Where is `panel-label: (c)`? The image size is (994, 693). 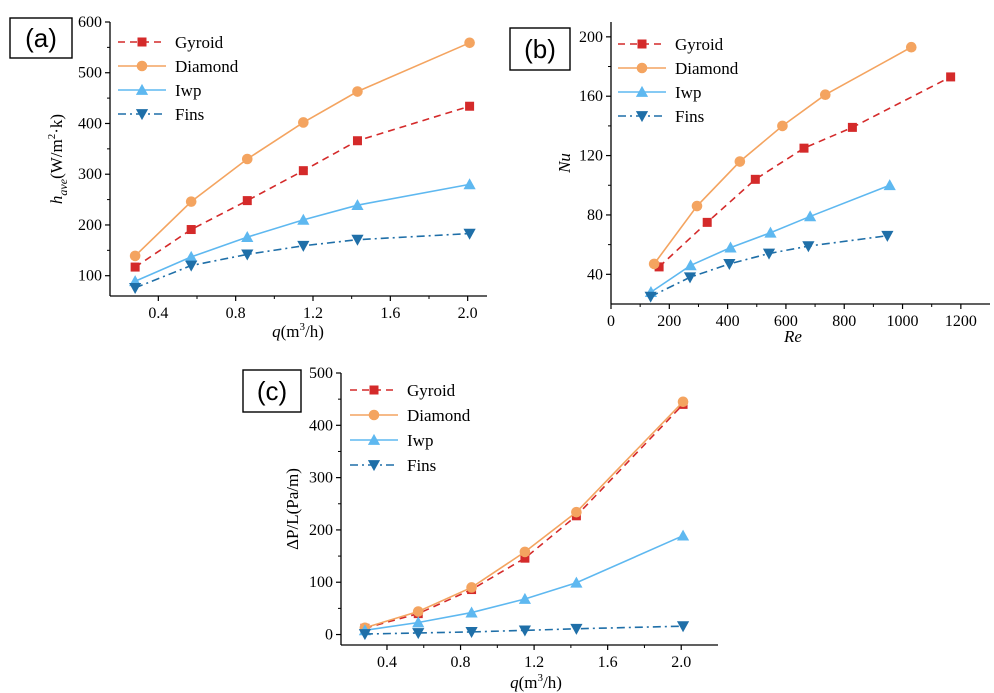
panel-label: (c) is located at coordinates (272, 391).